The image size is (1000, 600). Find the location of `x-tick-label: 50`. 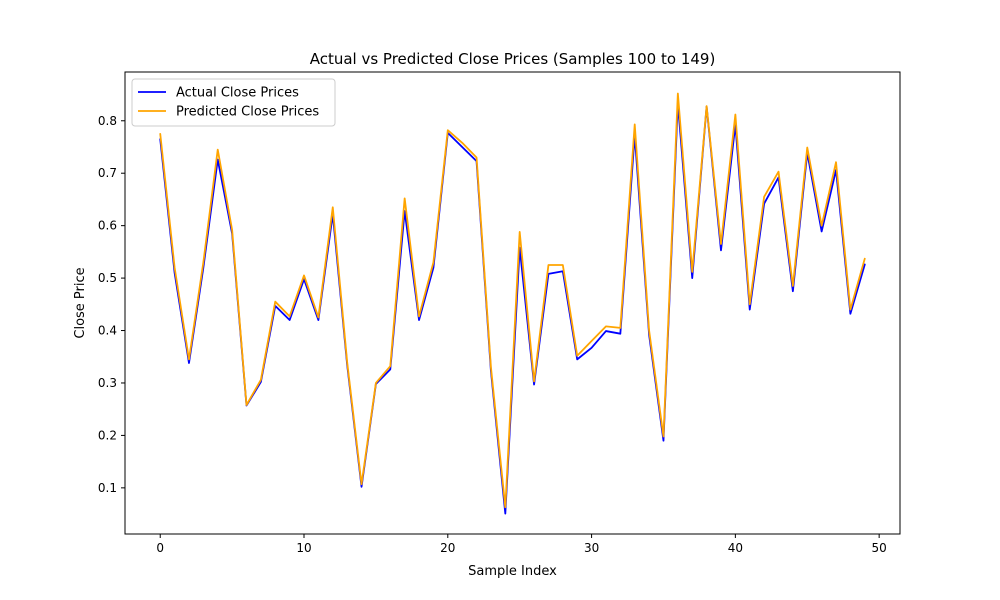

x-tick-label: 50 is located at coordinates (879, 548).